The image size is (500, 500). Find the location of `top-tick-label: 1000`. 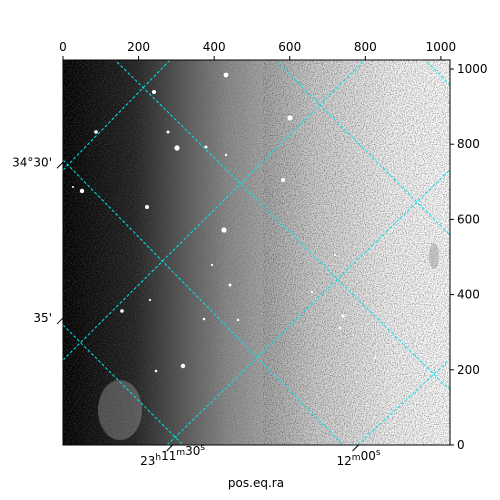

top-tick-label: 1000 is located at coordinates (441, 47).